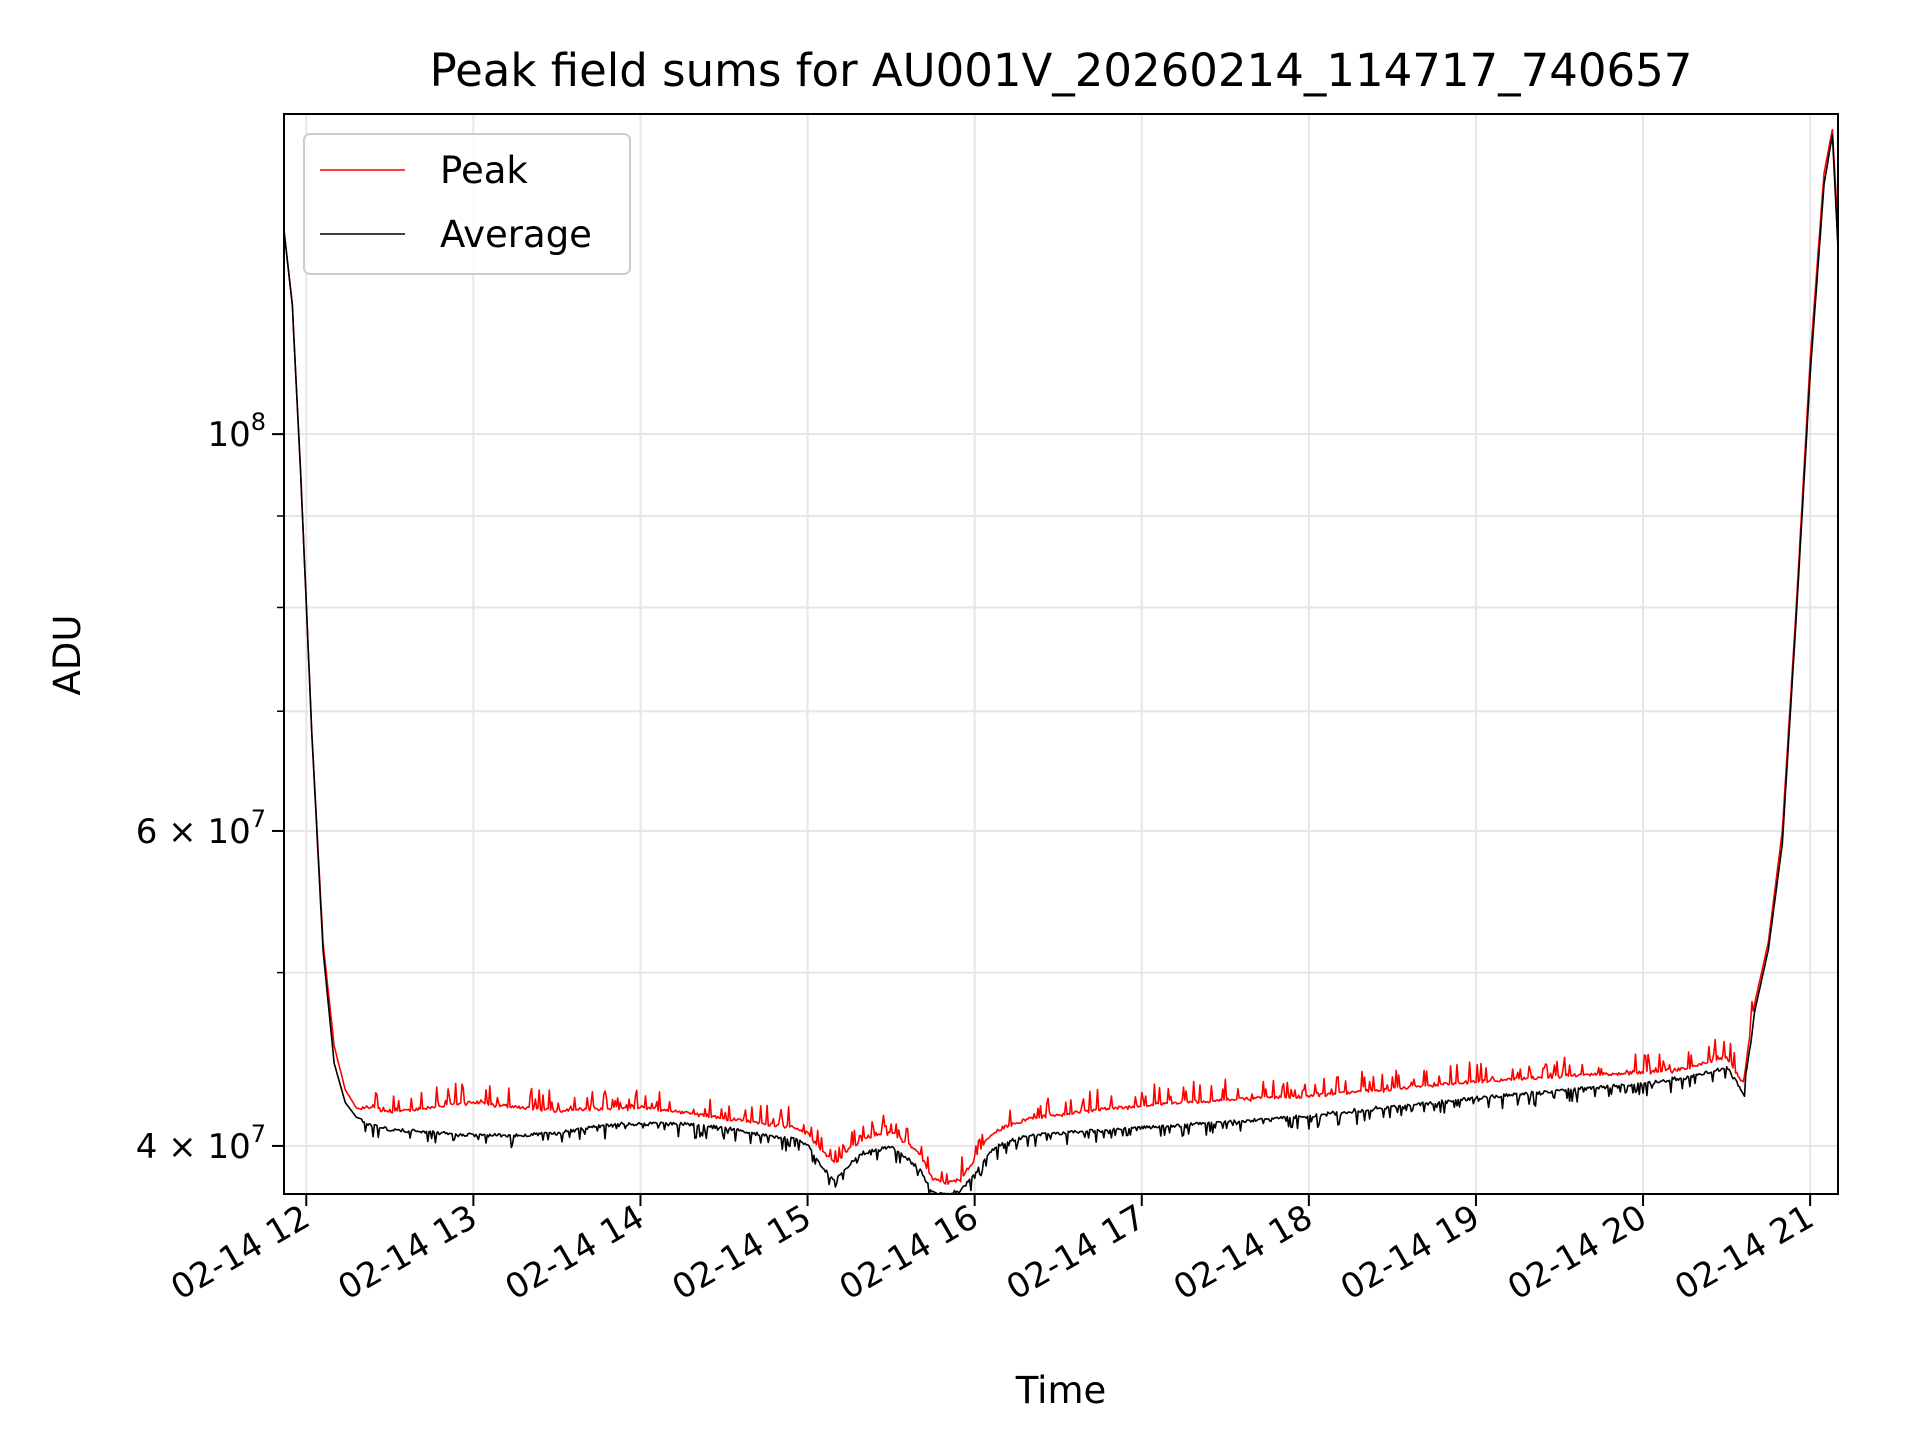  I want to click on y-tick-label: 4 × 107, so click(201, 1143).